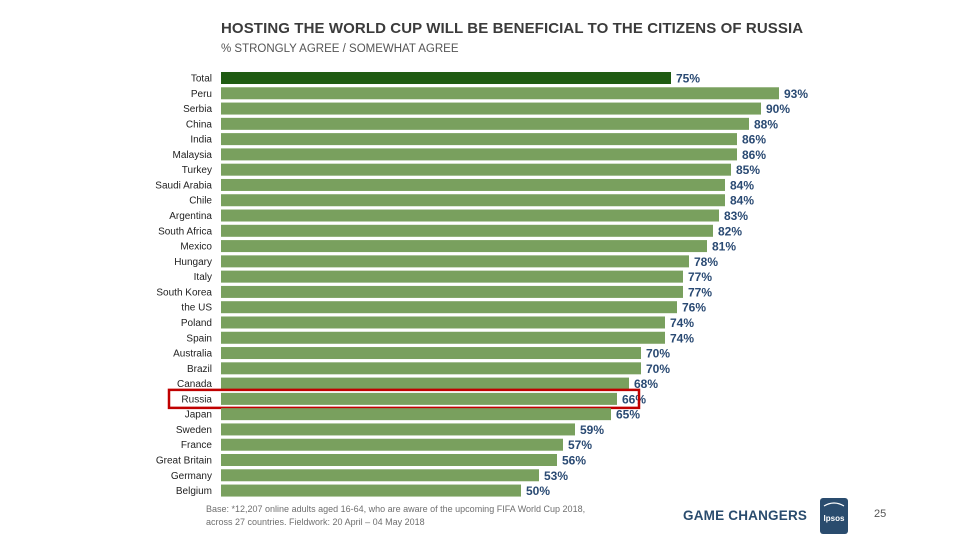  I want to click on category-label-saudi-arabia: Saudi Arabia, so click(183, 185).